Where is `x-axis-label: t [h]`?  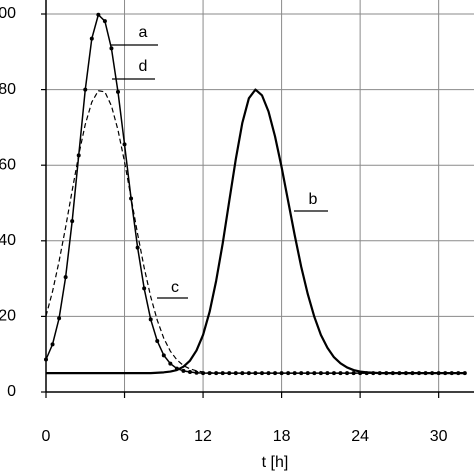 x-axis-label: t [h] is located at coordinates (275, 462).